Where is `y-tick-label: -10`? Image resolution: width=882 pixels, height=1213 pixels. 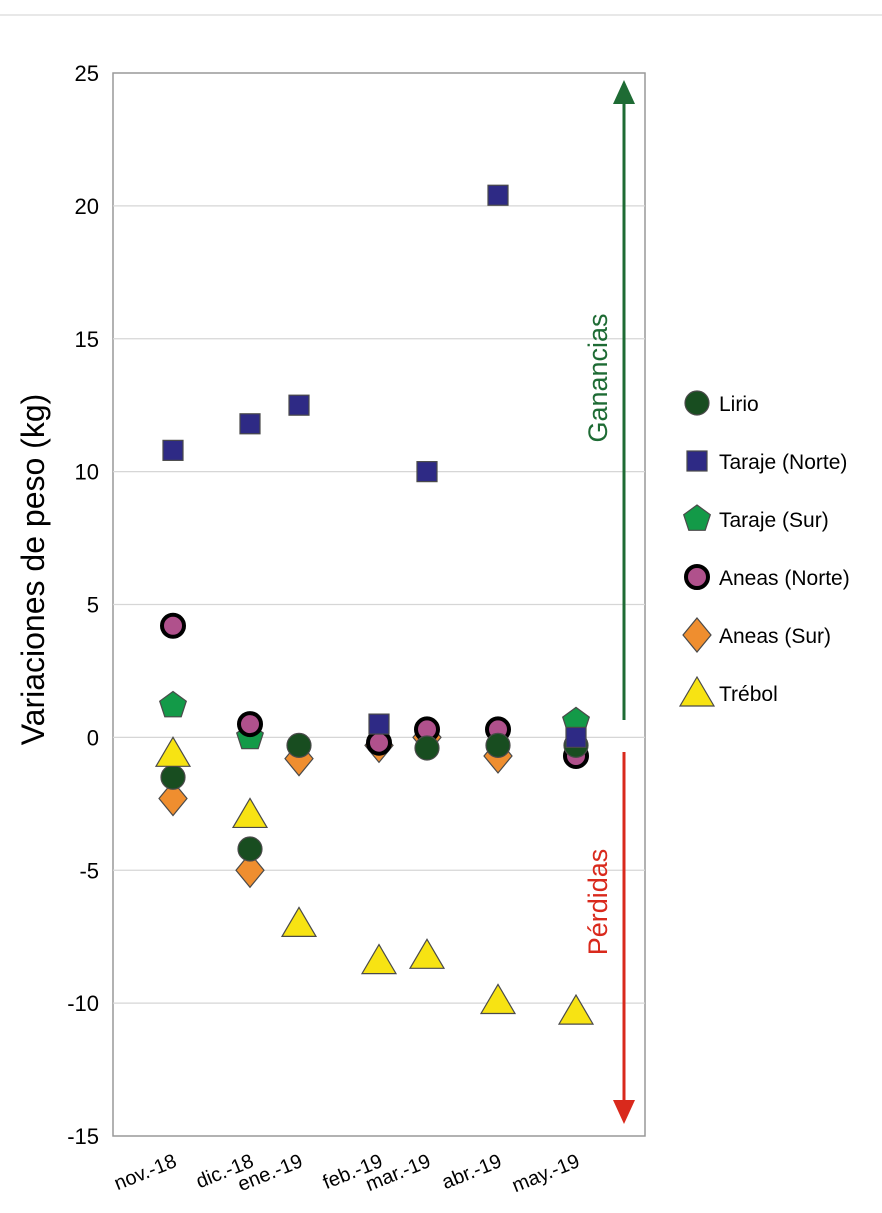 y-tick-label: -10 is located at coordinates (83, 1003).